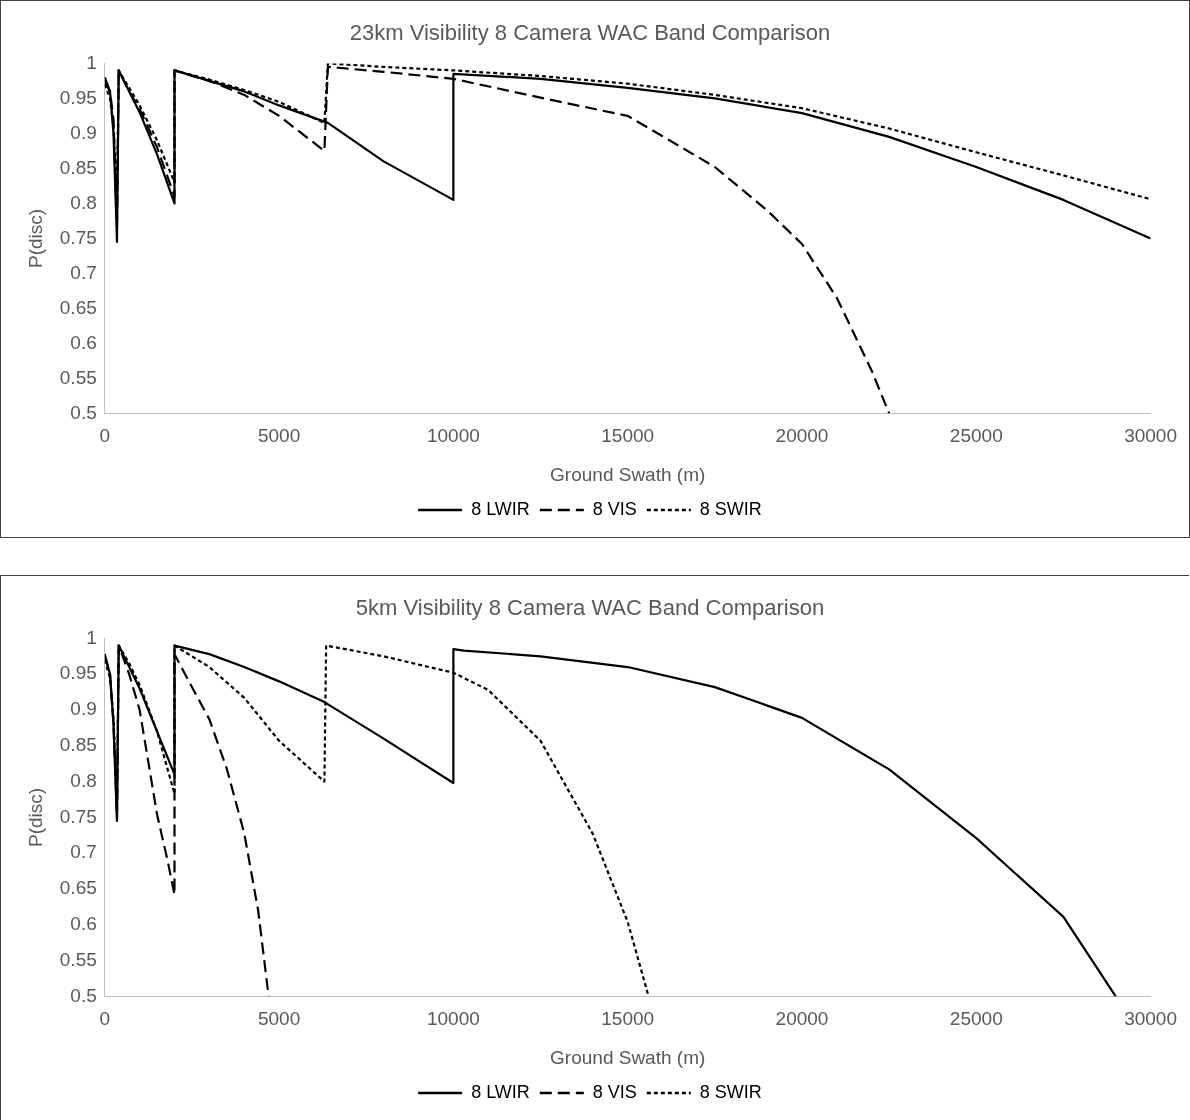  Describe the element at coordinates (590, 33) in the screenshot. I see `chart-title: 23km Visibility 8 Camera WAC Band Comparison` at that location.